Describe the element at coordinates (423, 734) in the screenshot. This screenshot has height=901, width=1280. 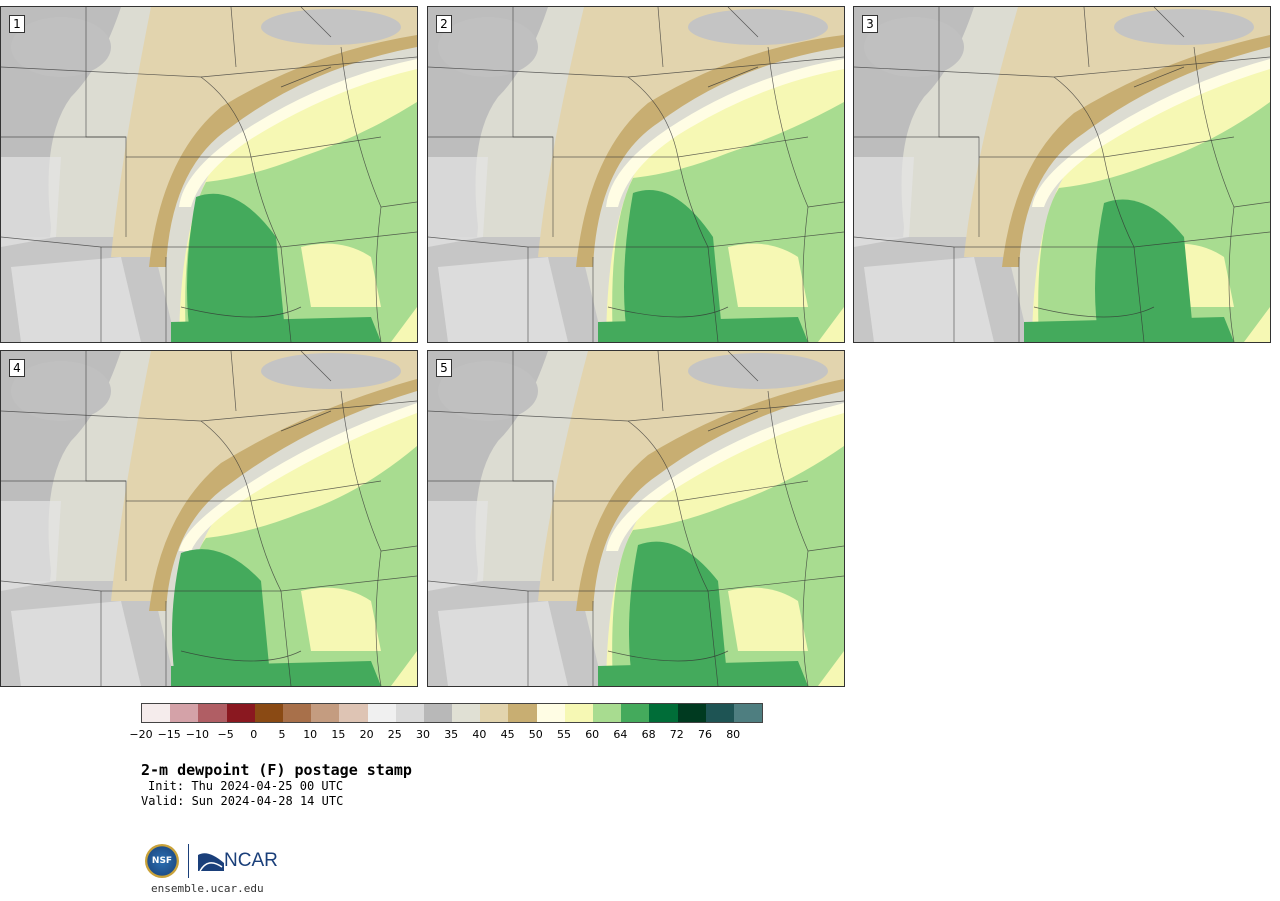
I see `colorbar-tick-label: 30` at that location.